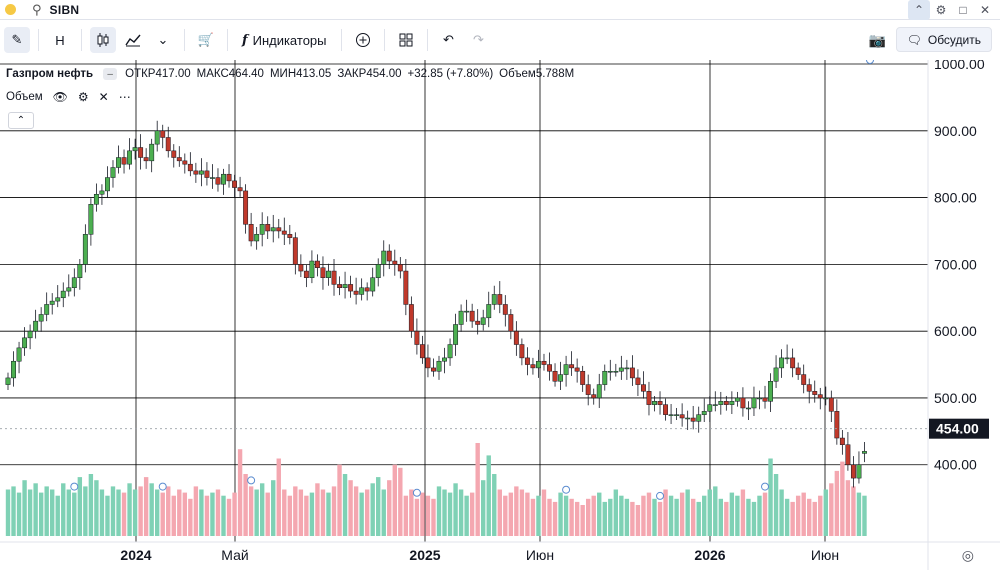 The height and width of the screenshot is (570, 1000). I want to click on collapse-up-icon: ⌃, so click(919, 10).